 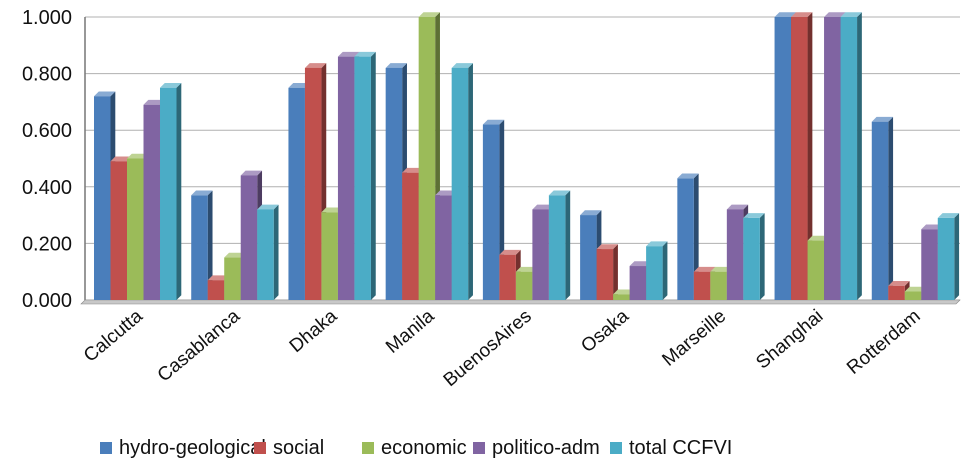 I want to click on x-tick-label: Manila, so click(x=410, y=331).